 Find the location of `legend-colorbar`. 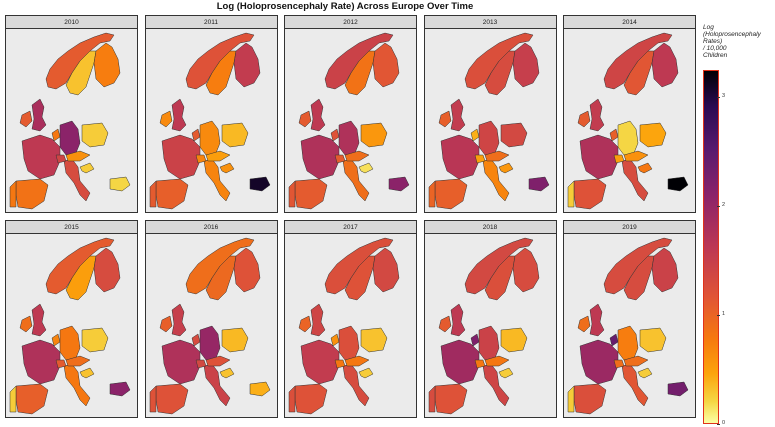

legend-colorbar is located at coordinates (711, 247).